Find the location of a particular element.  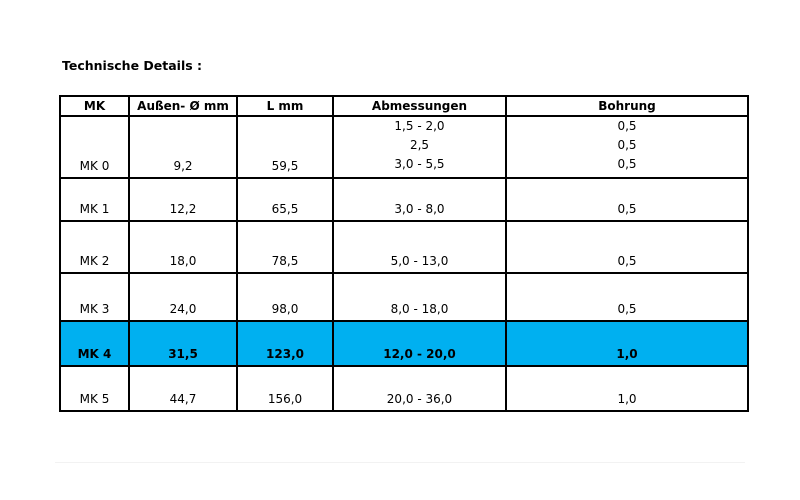

table-cell: 98,0 is located at coordinates (285, 297).